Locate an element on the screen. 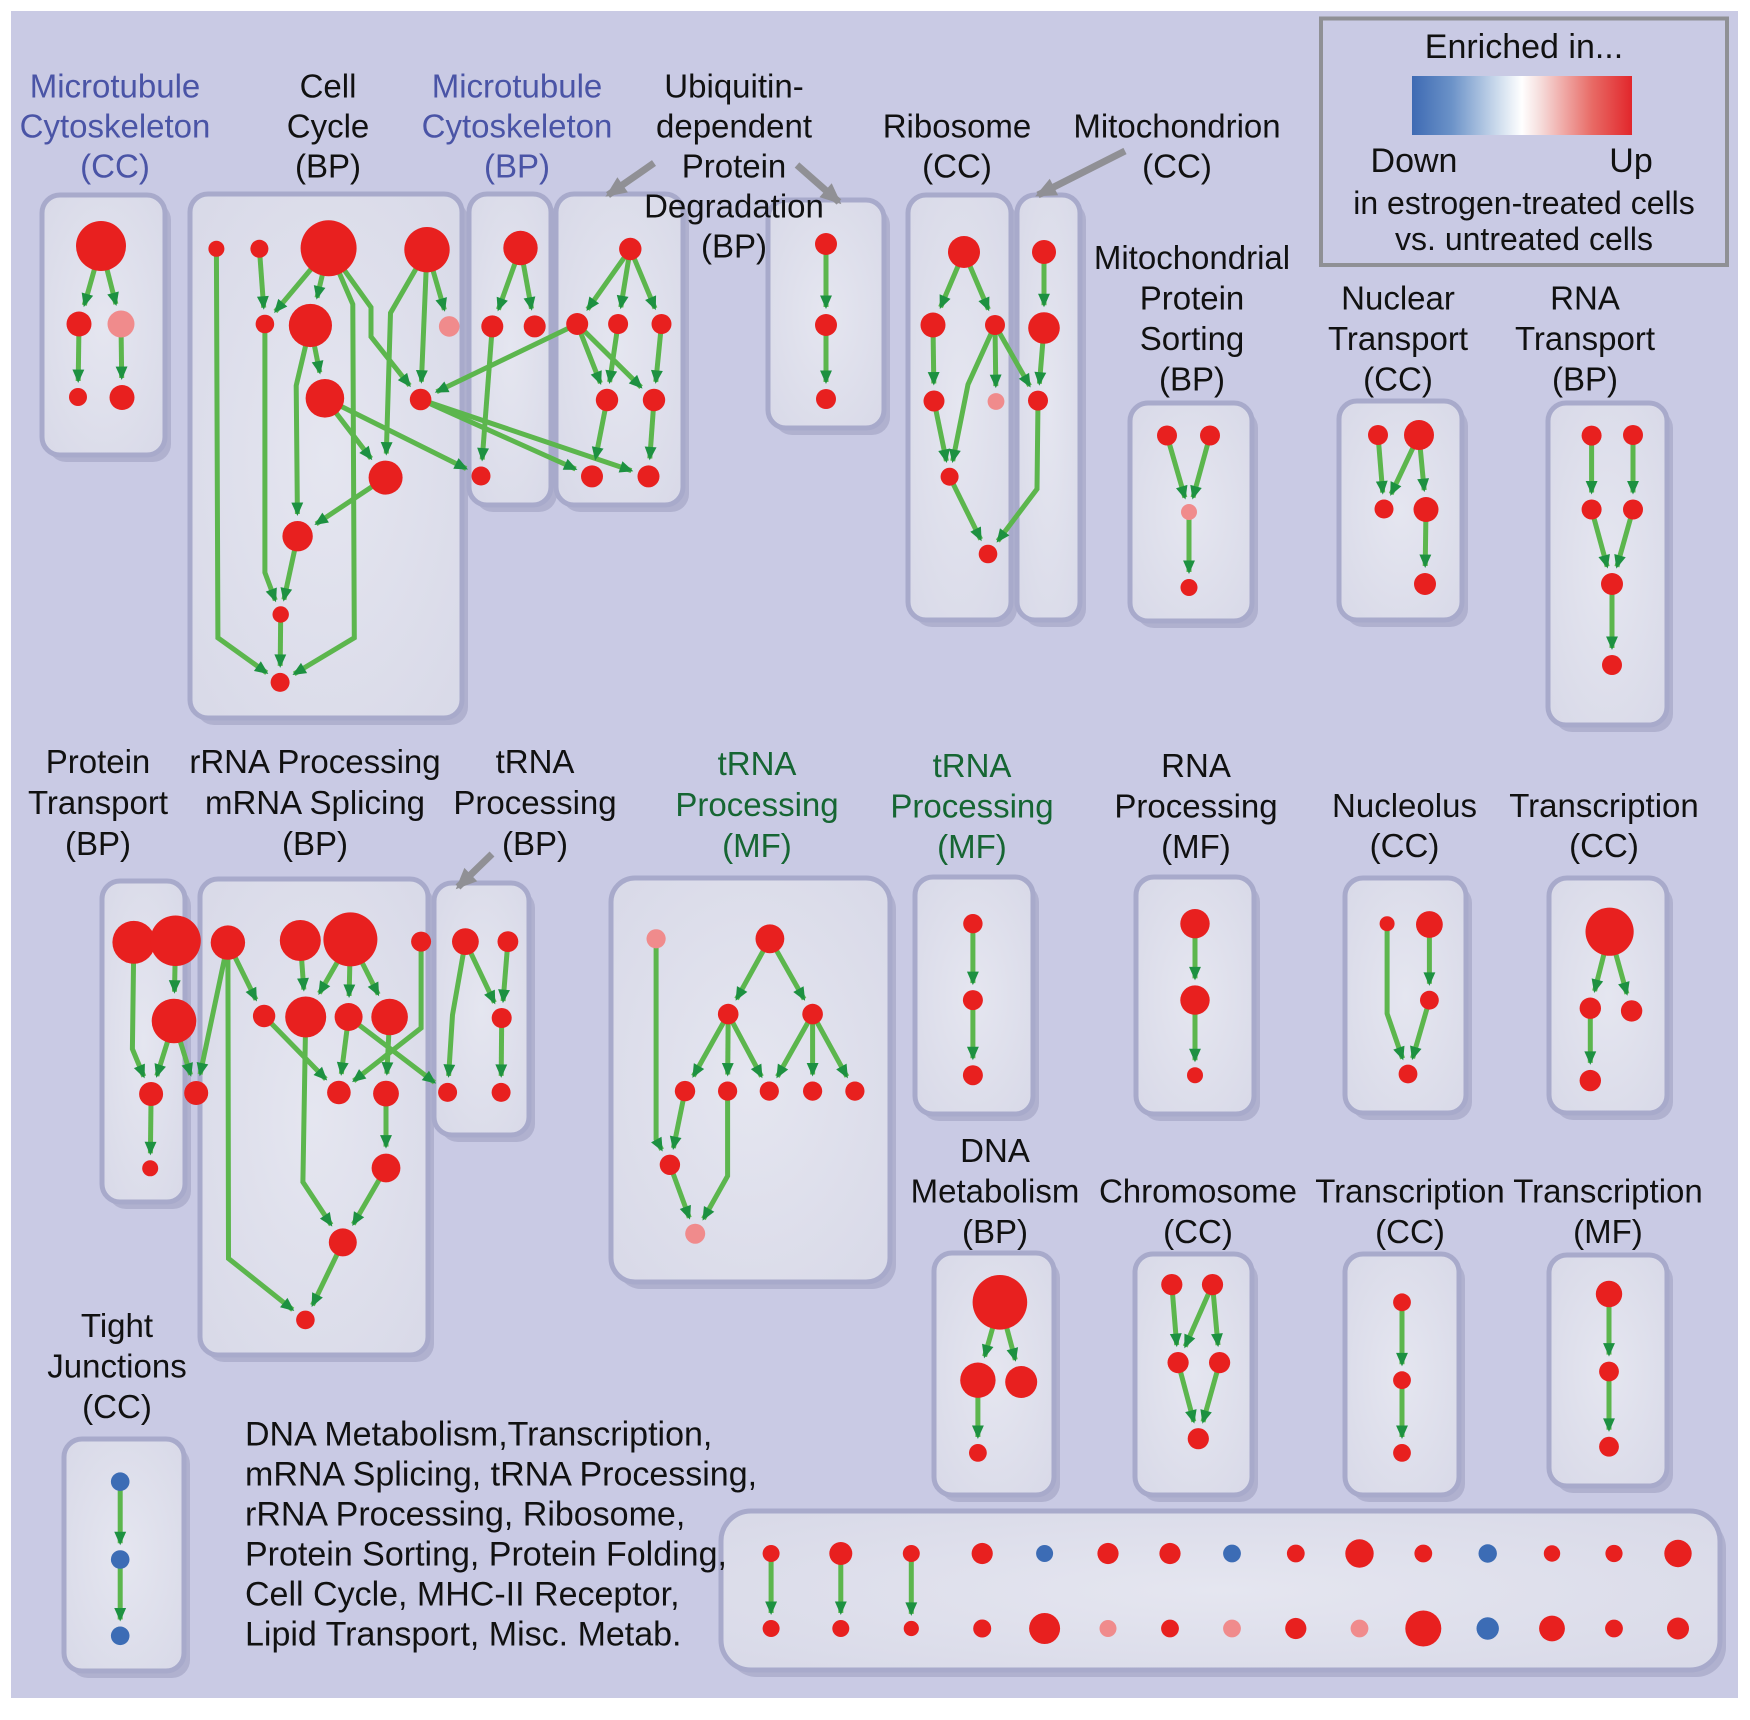 This screenshot has height=1720, width=1750. svg-text: Degradation is located at coordinates (734, 206).